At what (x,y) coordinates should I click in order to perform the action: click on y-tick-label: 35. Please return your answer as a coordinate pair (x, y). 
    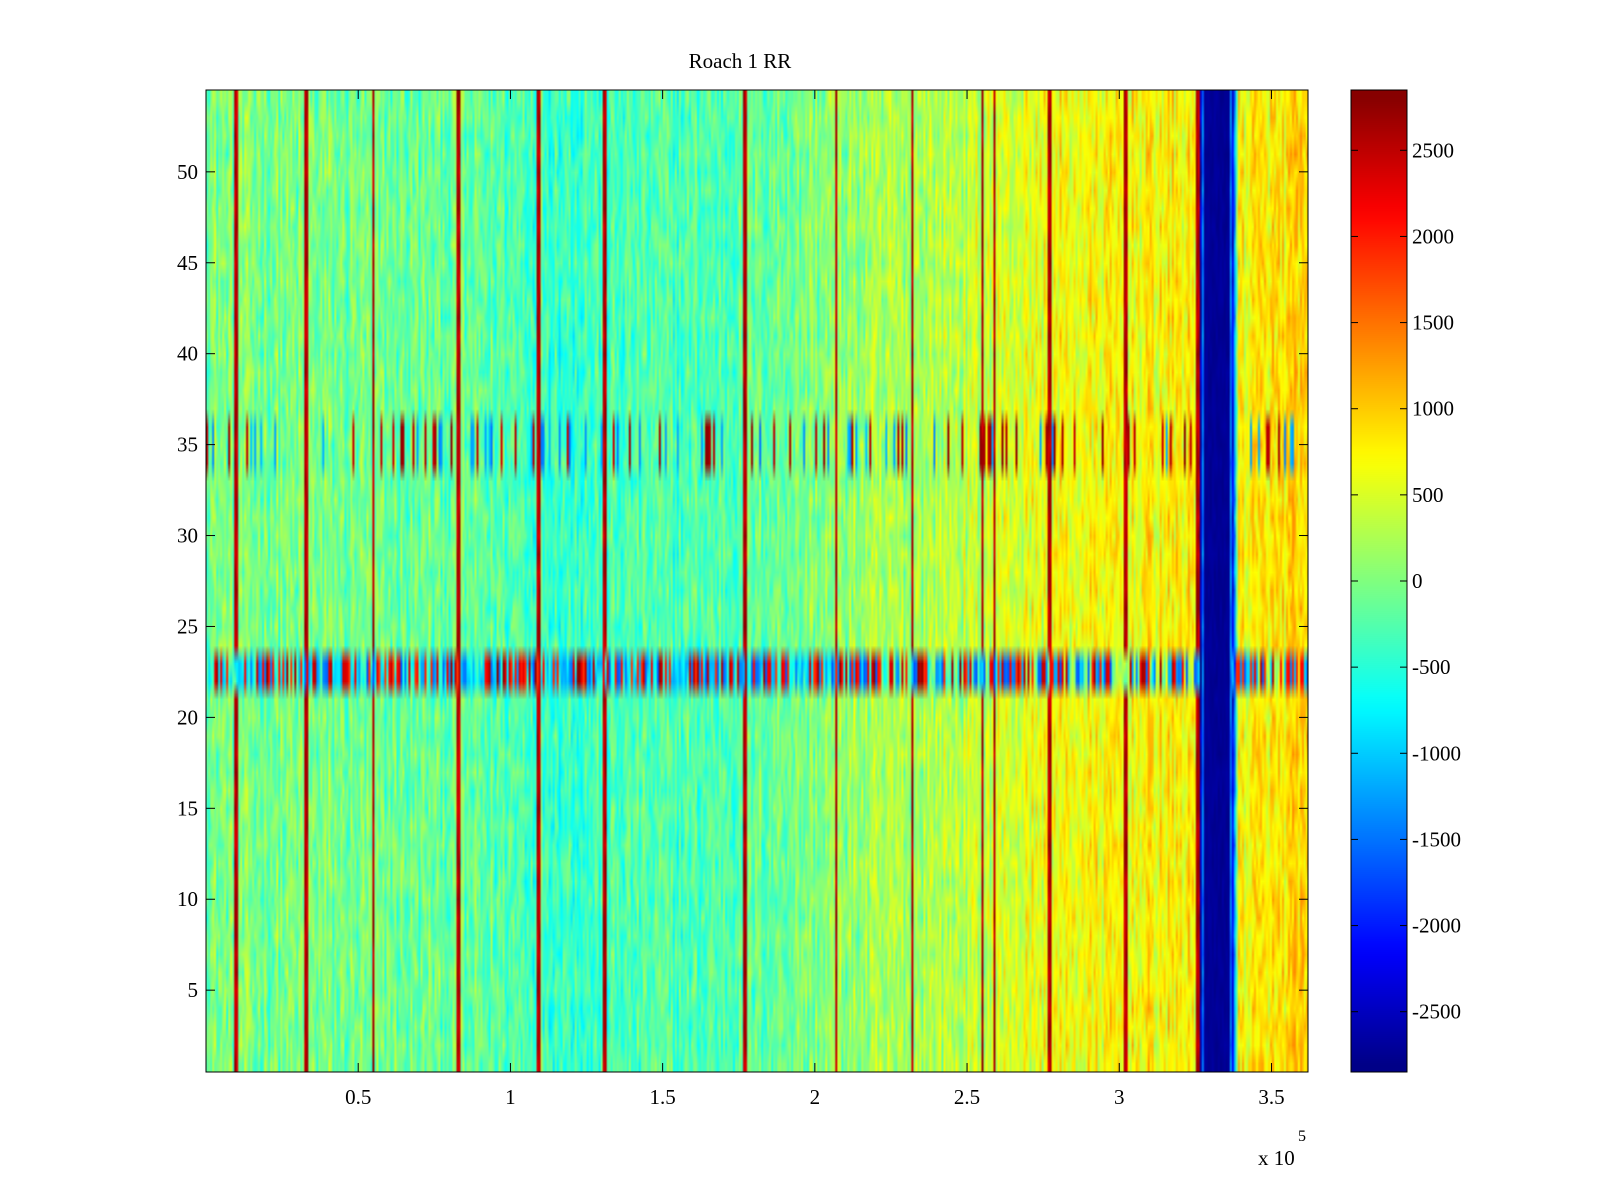
    Looking at the image, I should click on (187, 445).